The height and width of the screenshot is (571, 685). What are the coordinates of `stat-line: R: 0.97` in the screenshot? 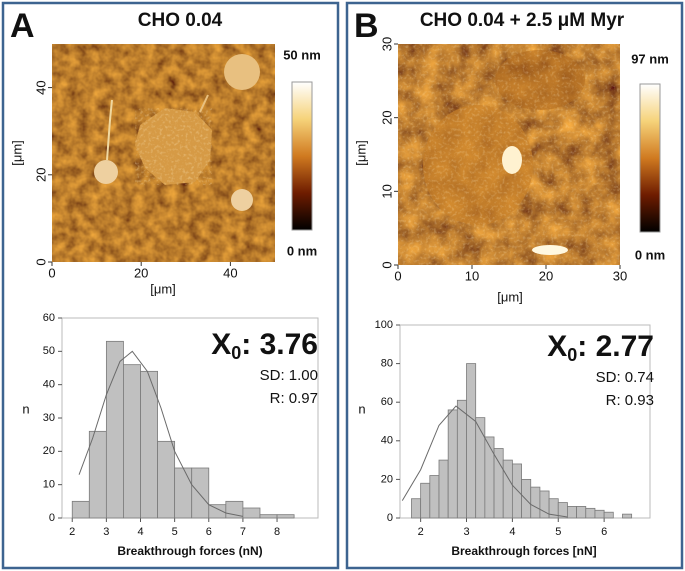 It's located at (294, 398).